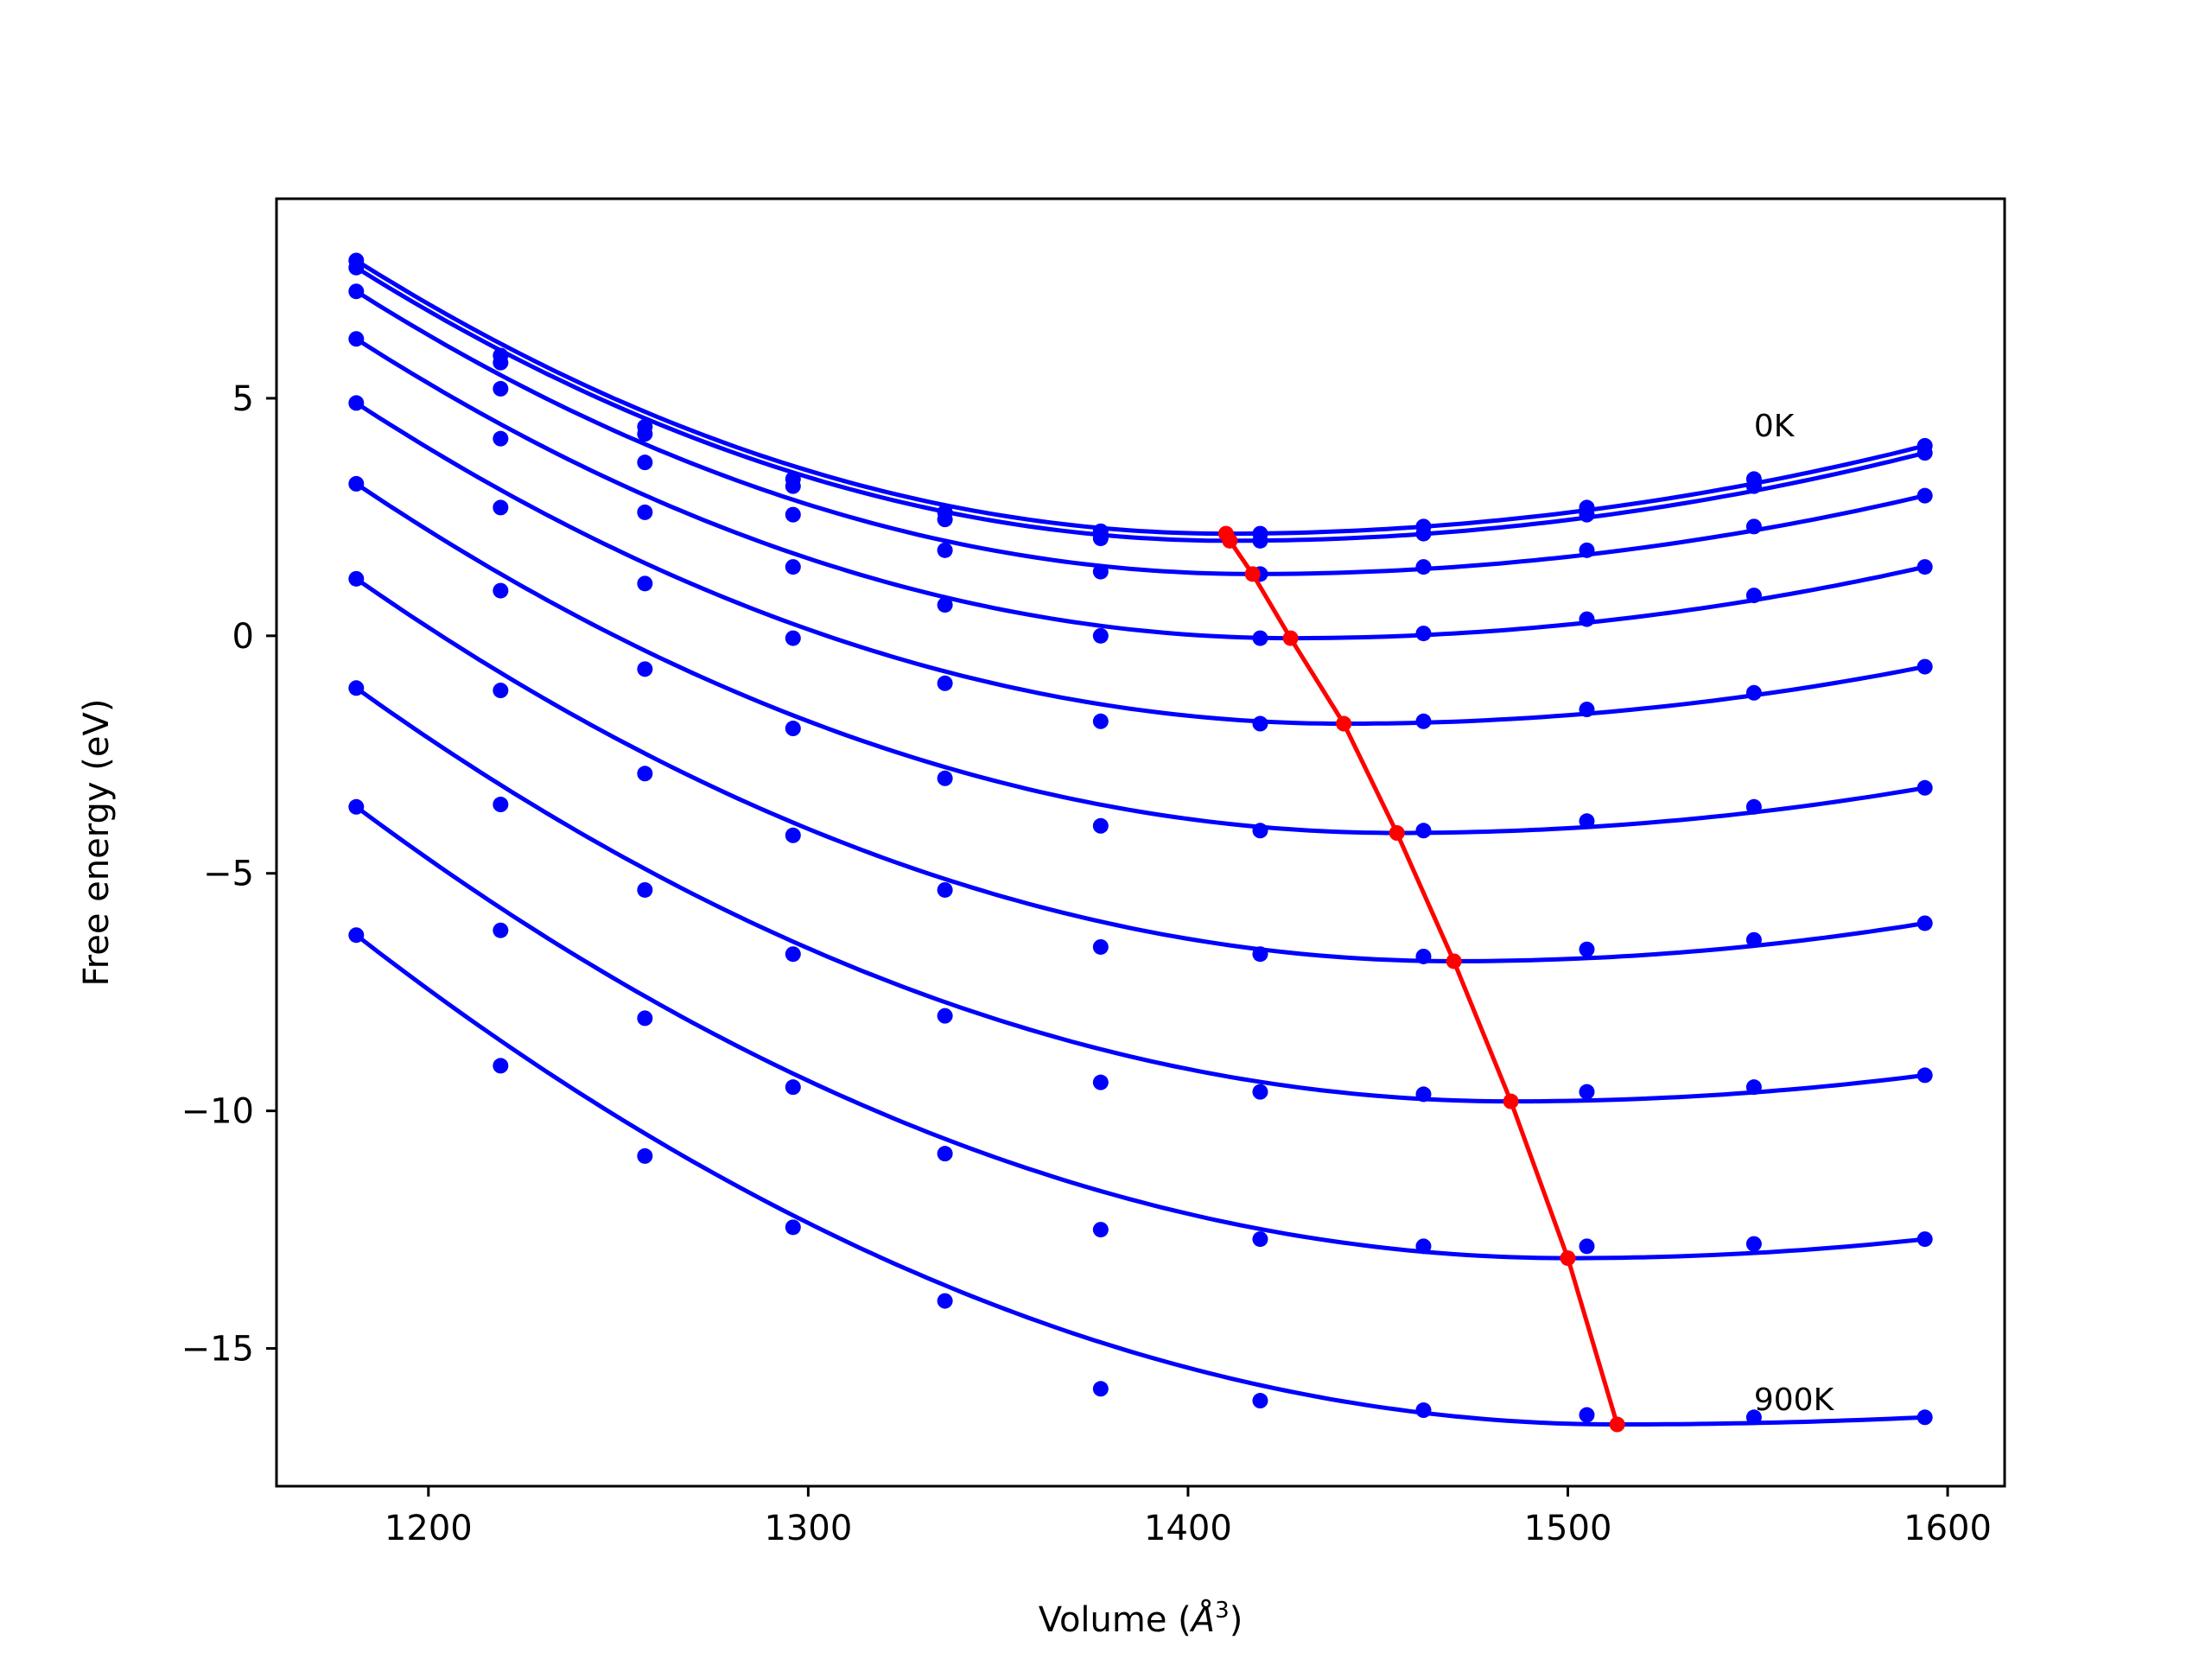 This screenshot has height=1659, width=2212. Describe the element at coordinates (1775, 426) in the screenshot. I see `annotation-label: 0K` at that location.